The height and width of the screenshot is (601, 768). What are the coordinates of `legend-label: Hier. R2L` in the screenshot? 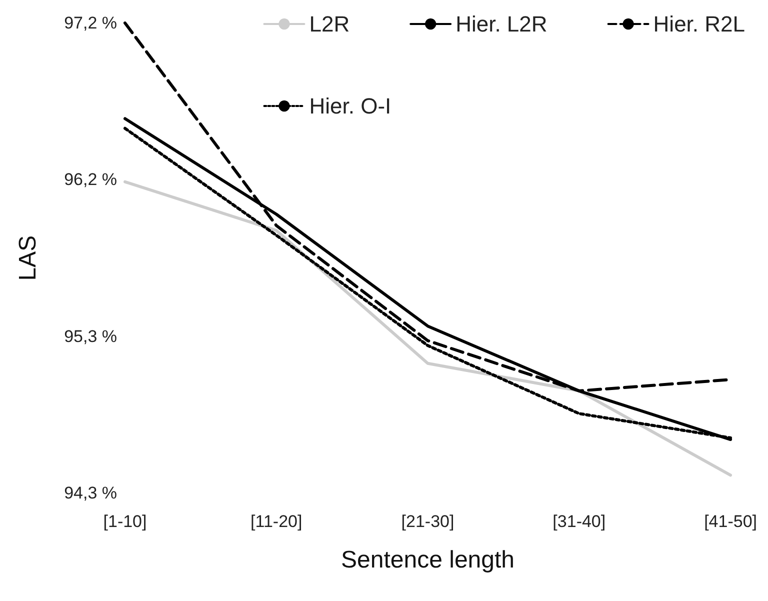 It's located at (699, 24).